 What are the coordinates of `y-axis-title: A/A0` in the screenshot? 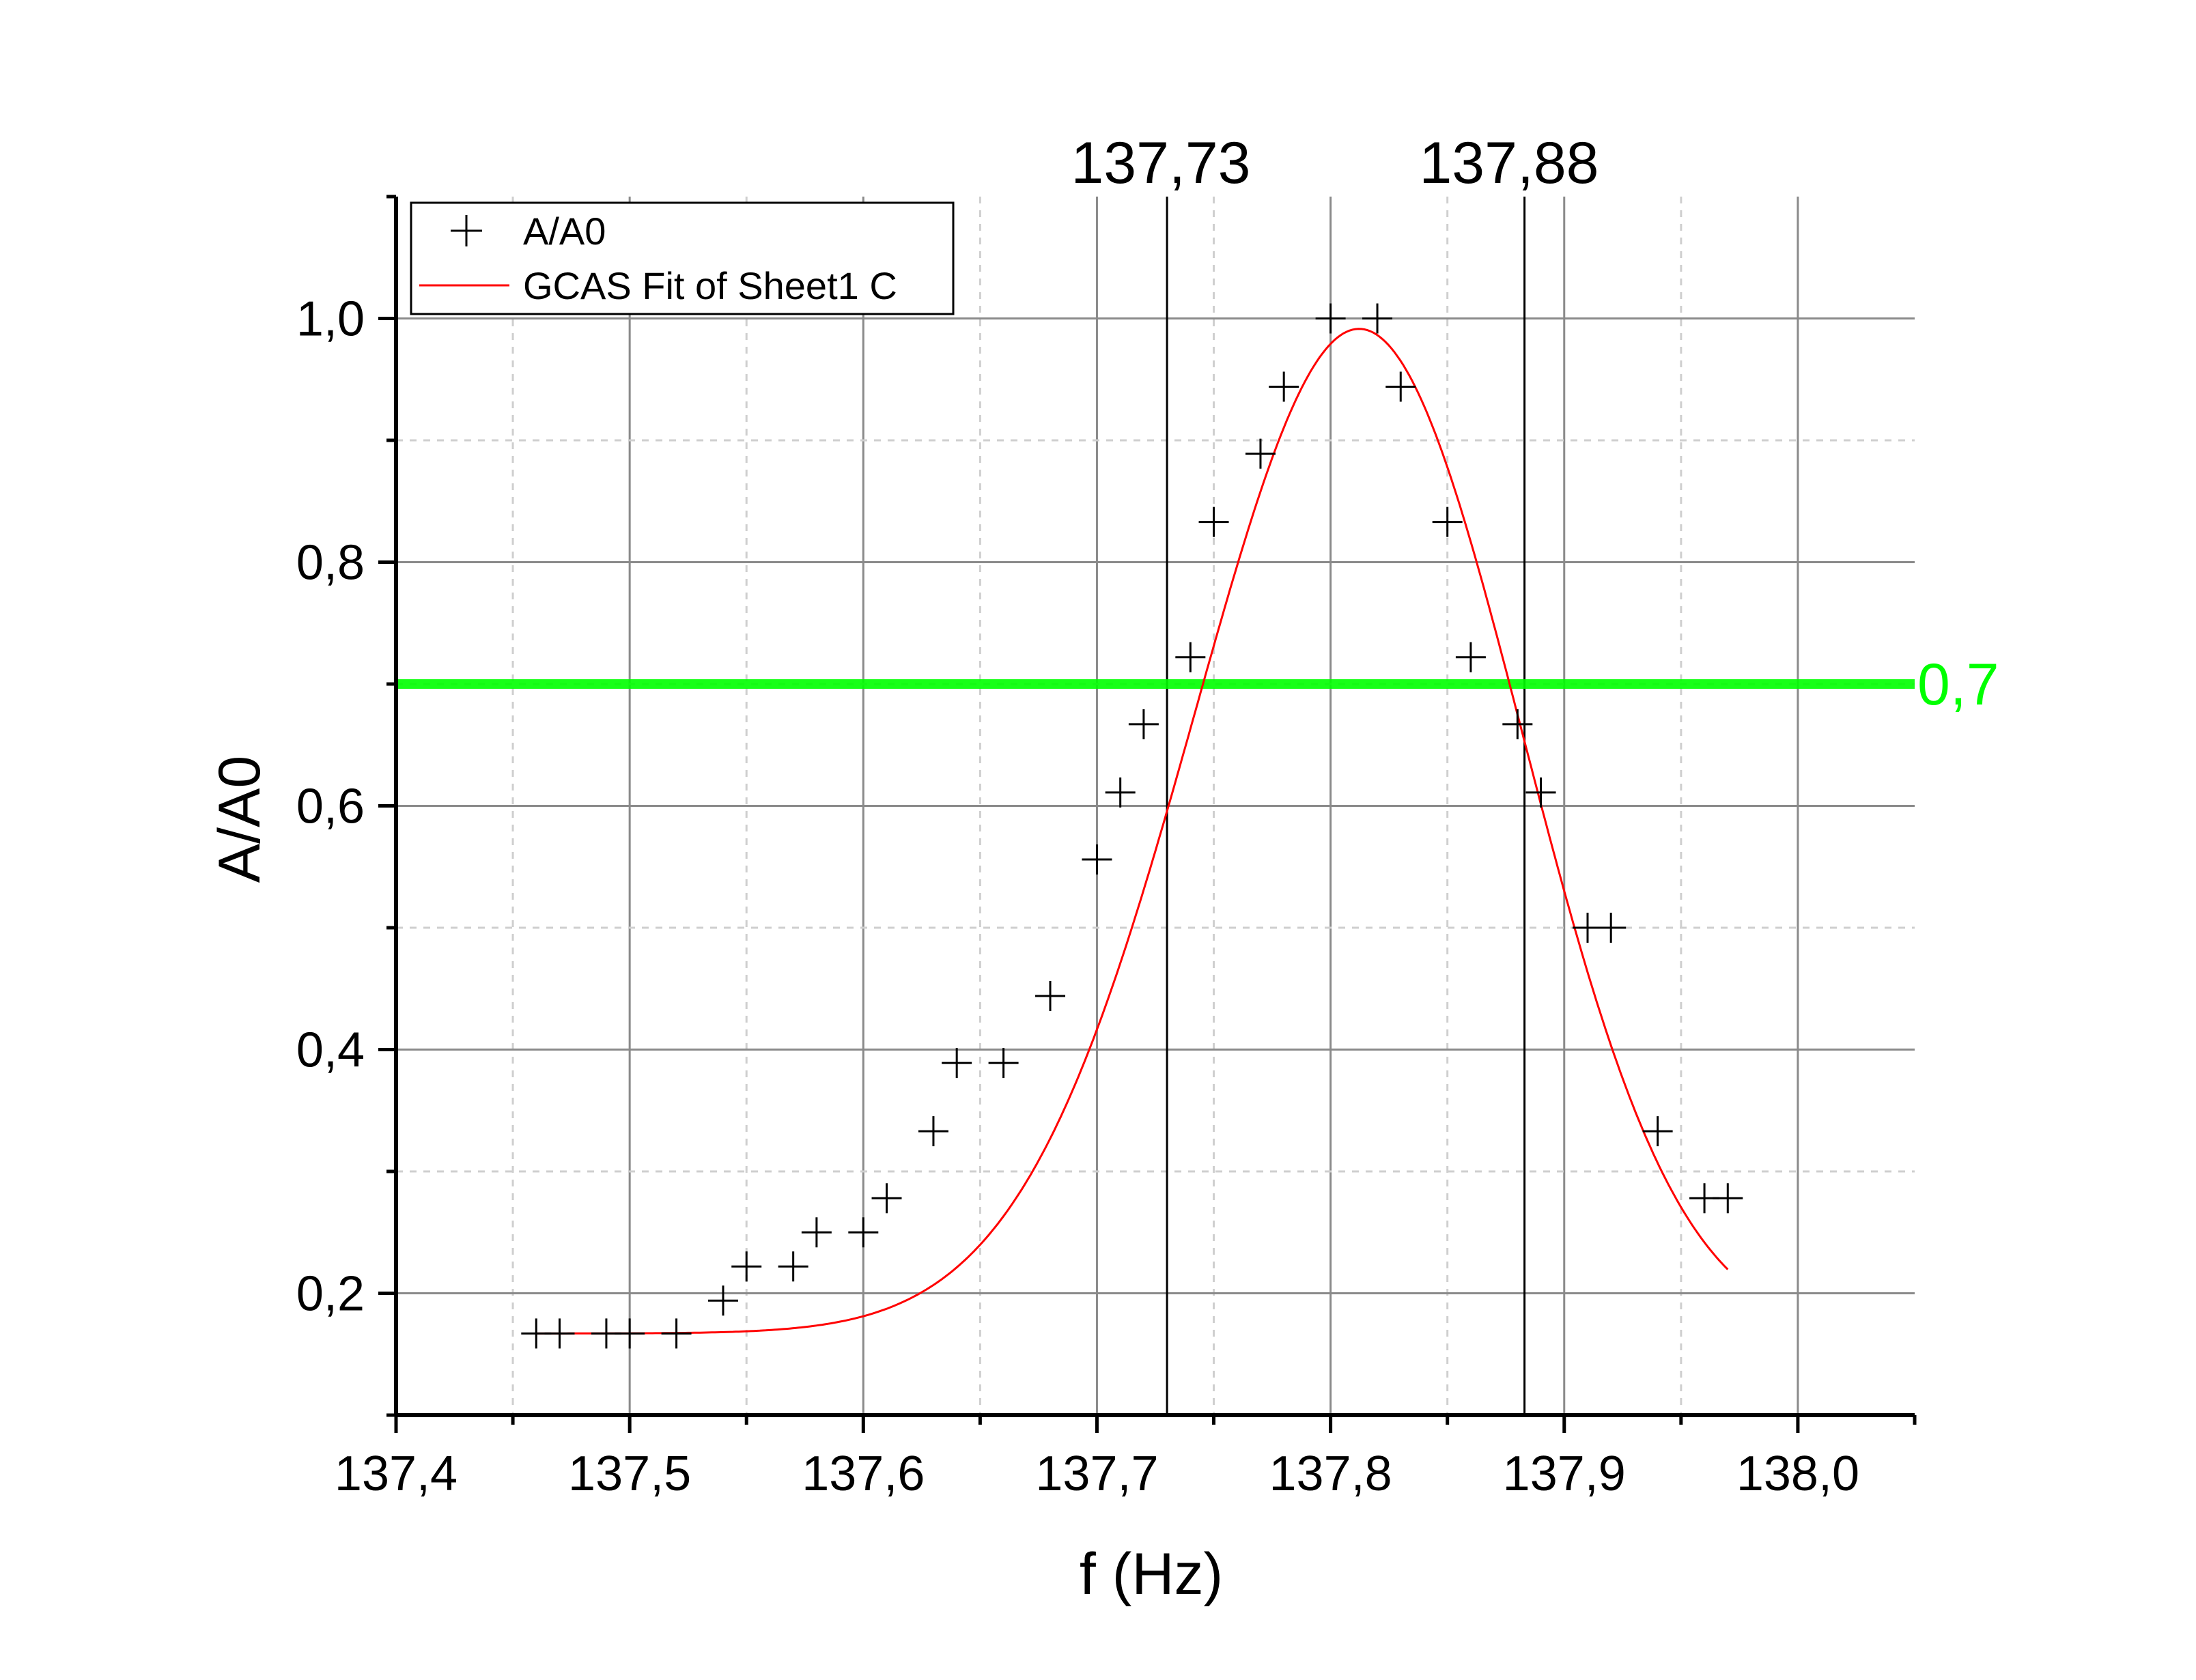 It's located at (240, 819).